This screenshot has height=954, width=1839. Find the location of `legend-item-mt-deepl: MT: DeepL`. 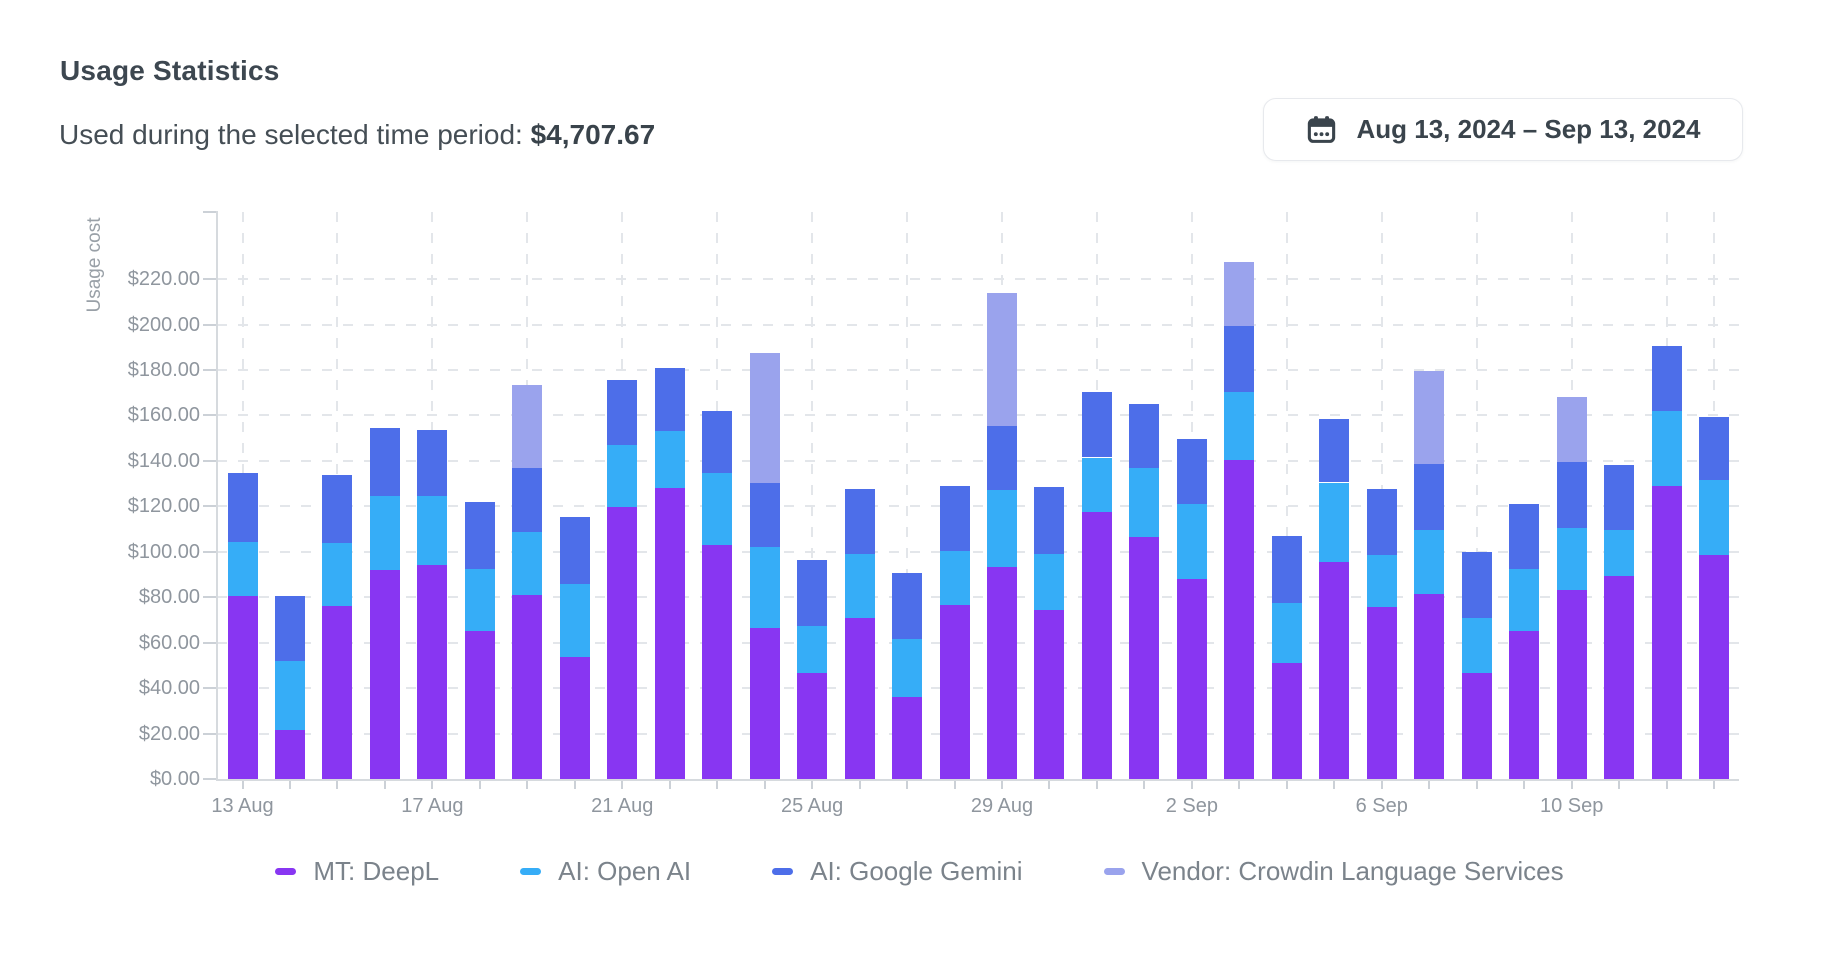

legend-item-mt-deepl: MT: DeepL is located at coordinates (357, 871).